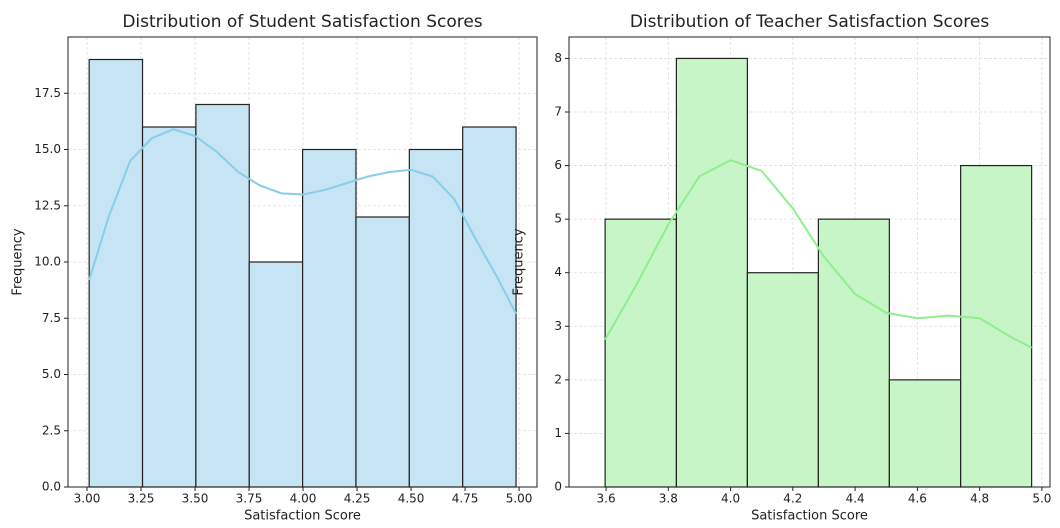 The width and height of the screenshot is (1060, 528). I want to click on y-tick-label: 6, so click(558, 165).